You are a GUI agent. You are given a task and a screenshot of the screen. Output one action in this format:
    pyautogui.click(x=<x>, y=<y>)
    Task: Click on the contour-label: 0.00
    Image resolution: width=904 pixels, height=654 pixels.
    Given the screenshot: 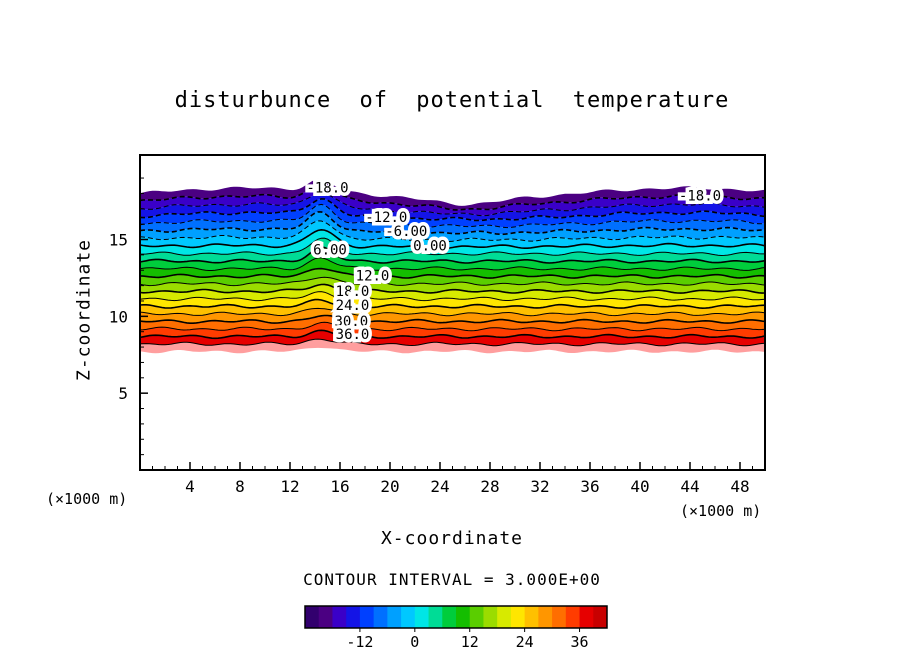 What is the action you would take?
    pyautogui.click(x=430, y=247)
    